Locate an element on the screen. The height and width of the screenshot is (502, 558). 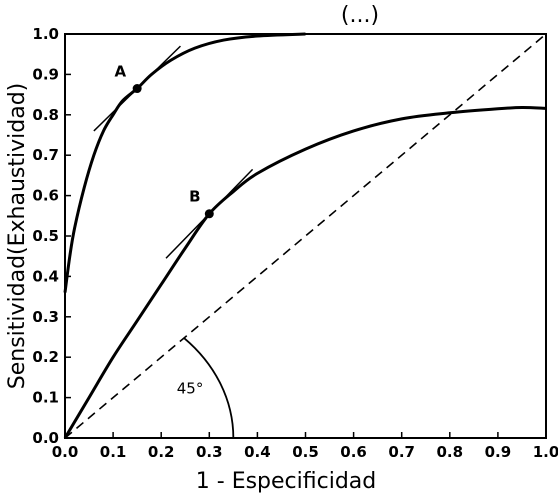
y-tick-label: 0.6 is located at coordinates (45, 196).